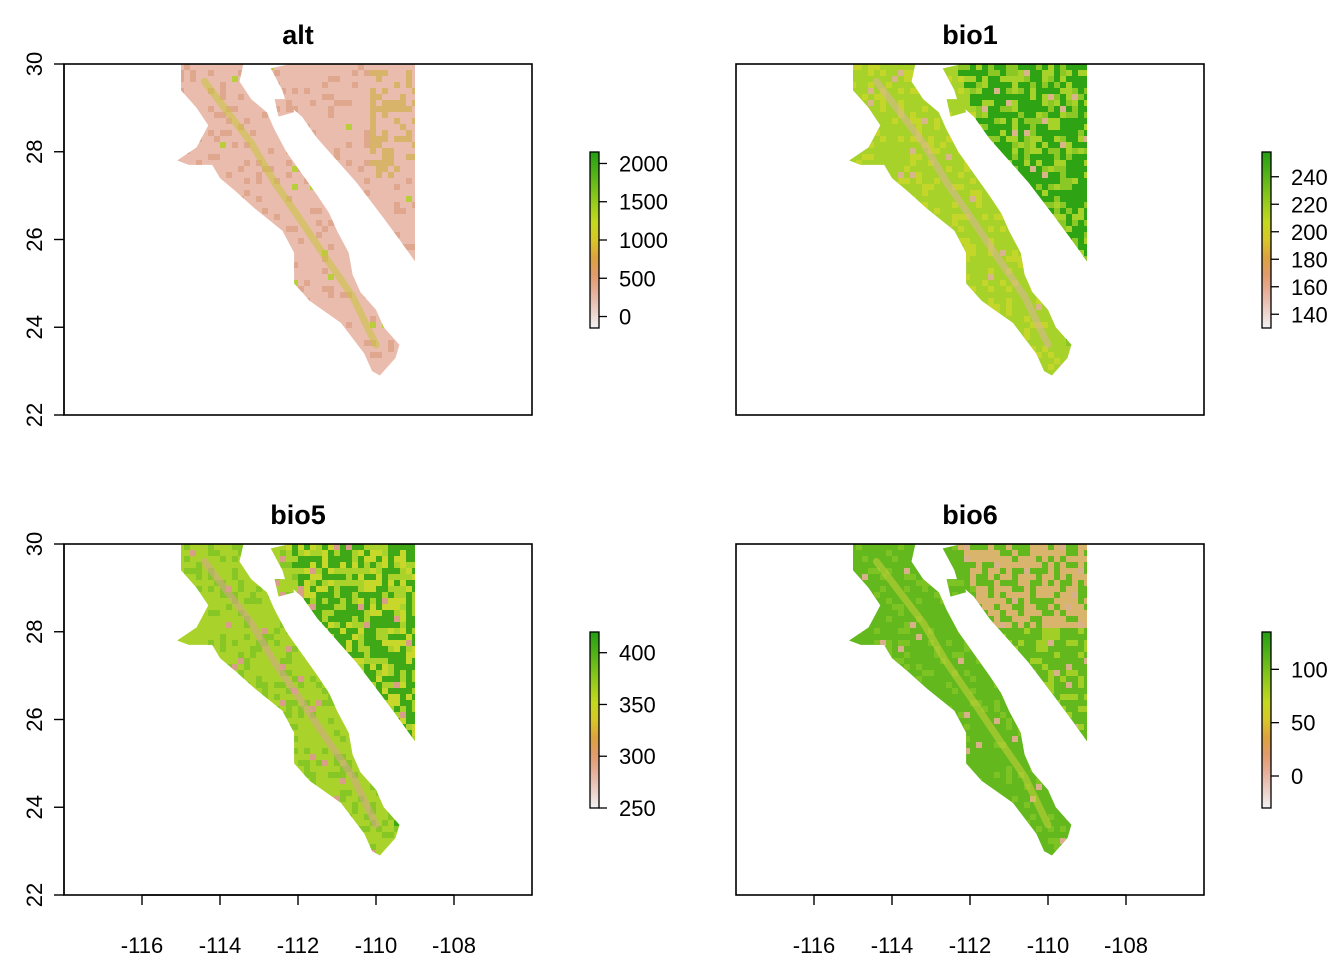 Image resolution: width=1344 pixels, height=960 pixels. I want to click on raster-bio5, so click(296, 700).